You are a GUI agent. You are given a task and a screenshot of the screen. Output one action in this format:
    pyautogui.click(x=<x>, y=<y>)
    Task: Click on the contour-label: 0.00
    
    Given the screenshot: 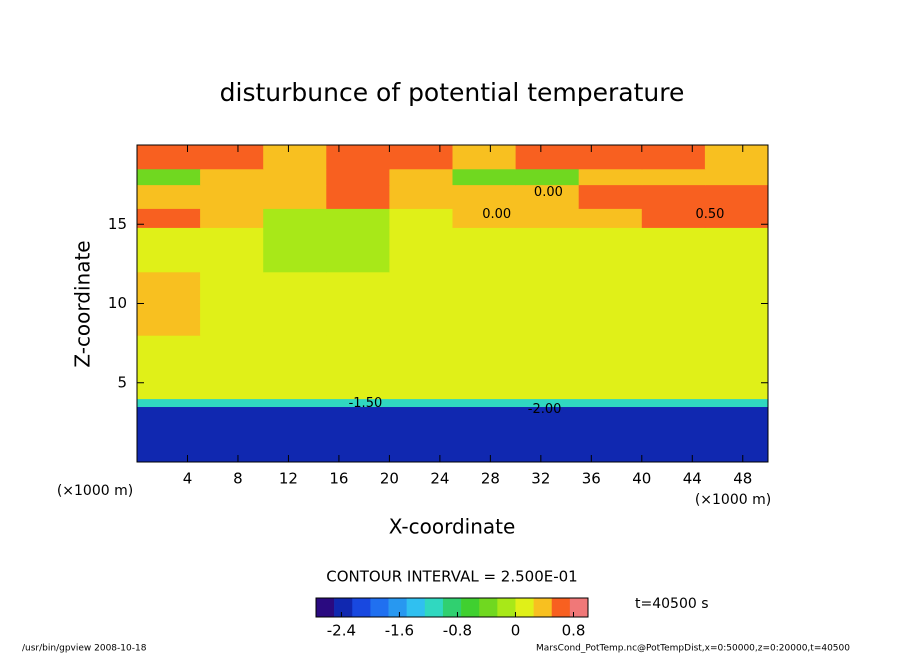 What is the action you would take?
    pyautogui.click(x=548, y=192)
    